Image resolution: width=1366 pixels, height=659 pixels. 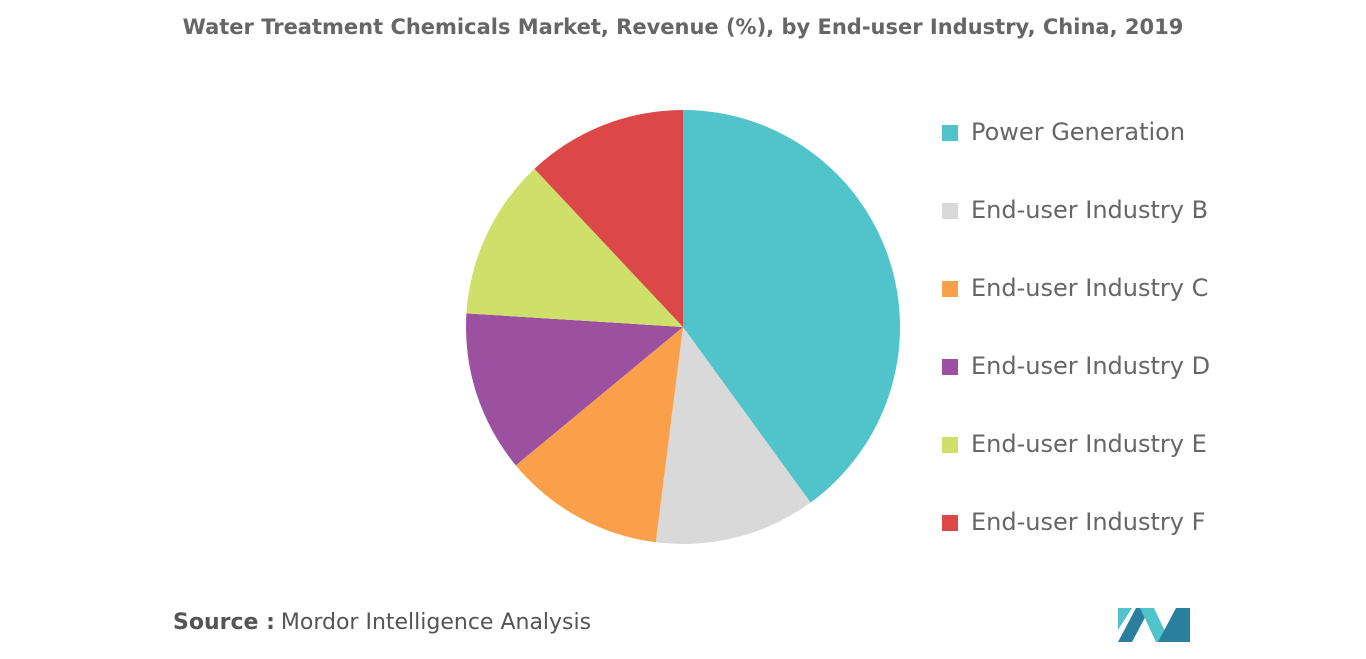 I want to click on logo, so click(x=1154, y=625).